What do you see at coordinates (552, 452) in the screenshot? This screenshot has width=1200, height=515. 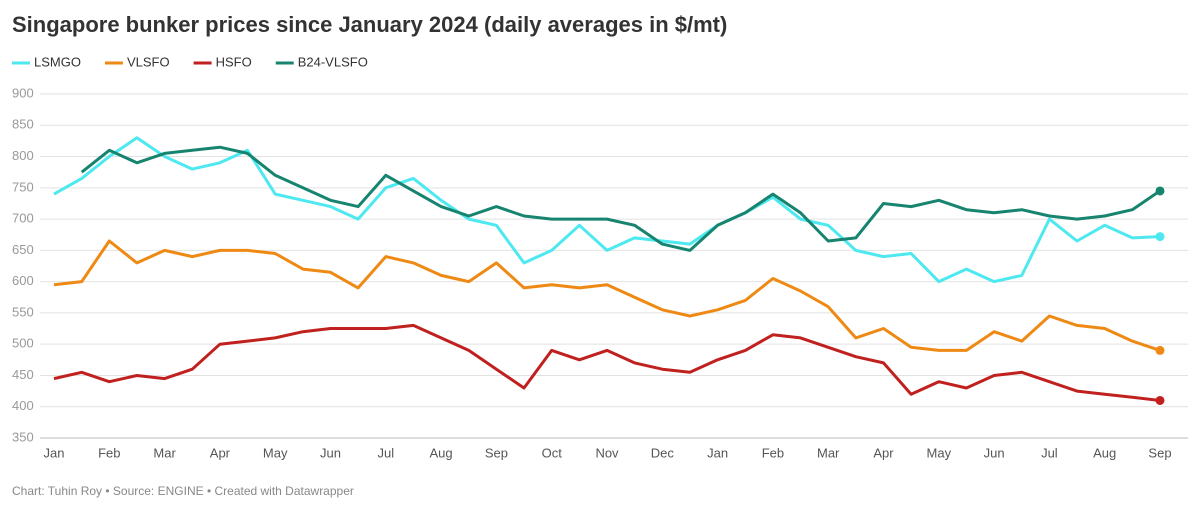 I see `x-tick-label: Oct` at bounding box center [552, 452].